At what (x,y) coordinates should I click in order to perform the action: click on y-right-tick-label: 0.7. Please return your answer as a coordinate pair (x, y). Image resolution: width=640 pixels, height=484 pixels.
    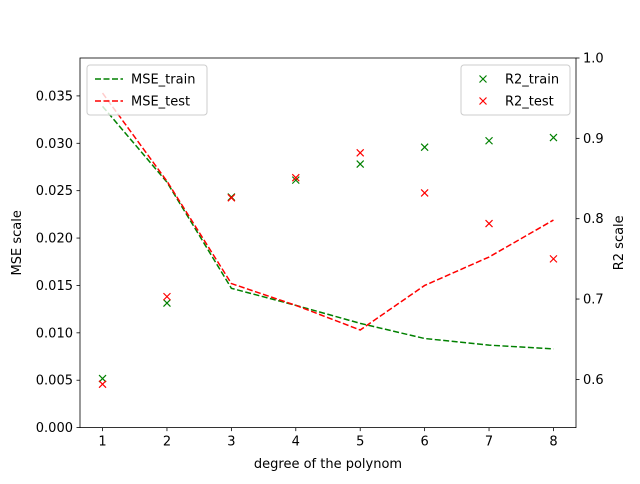
    Looking at the image, I should click on (593, 300).